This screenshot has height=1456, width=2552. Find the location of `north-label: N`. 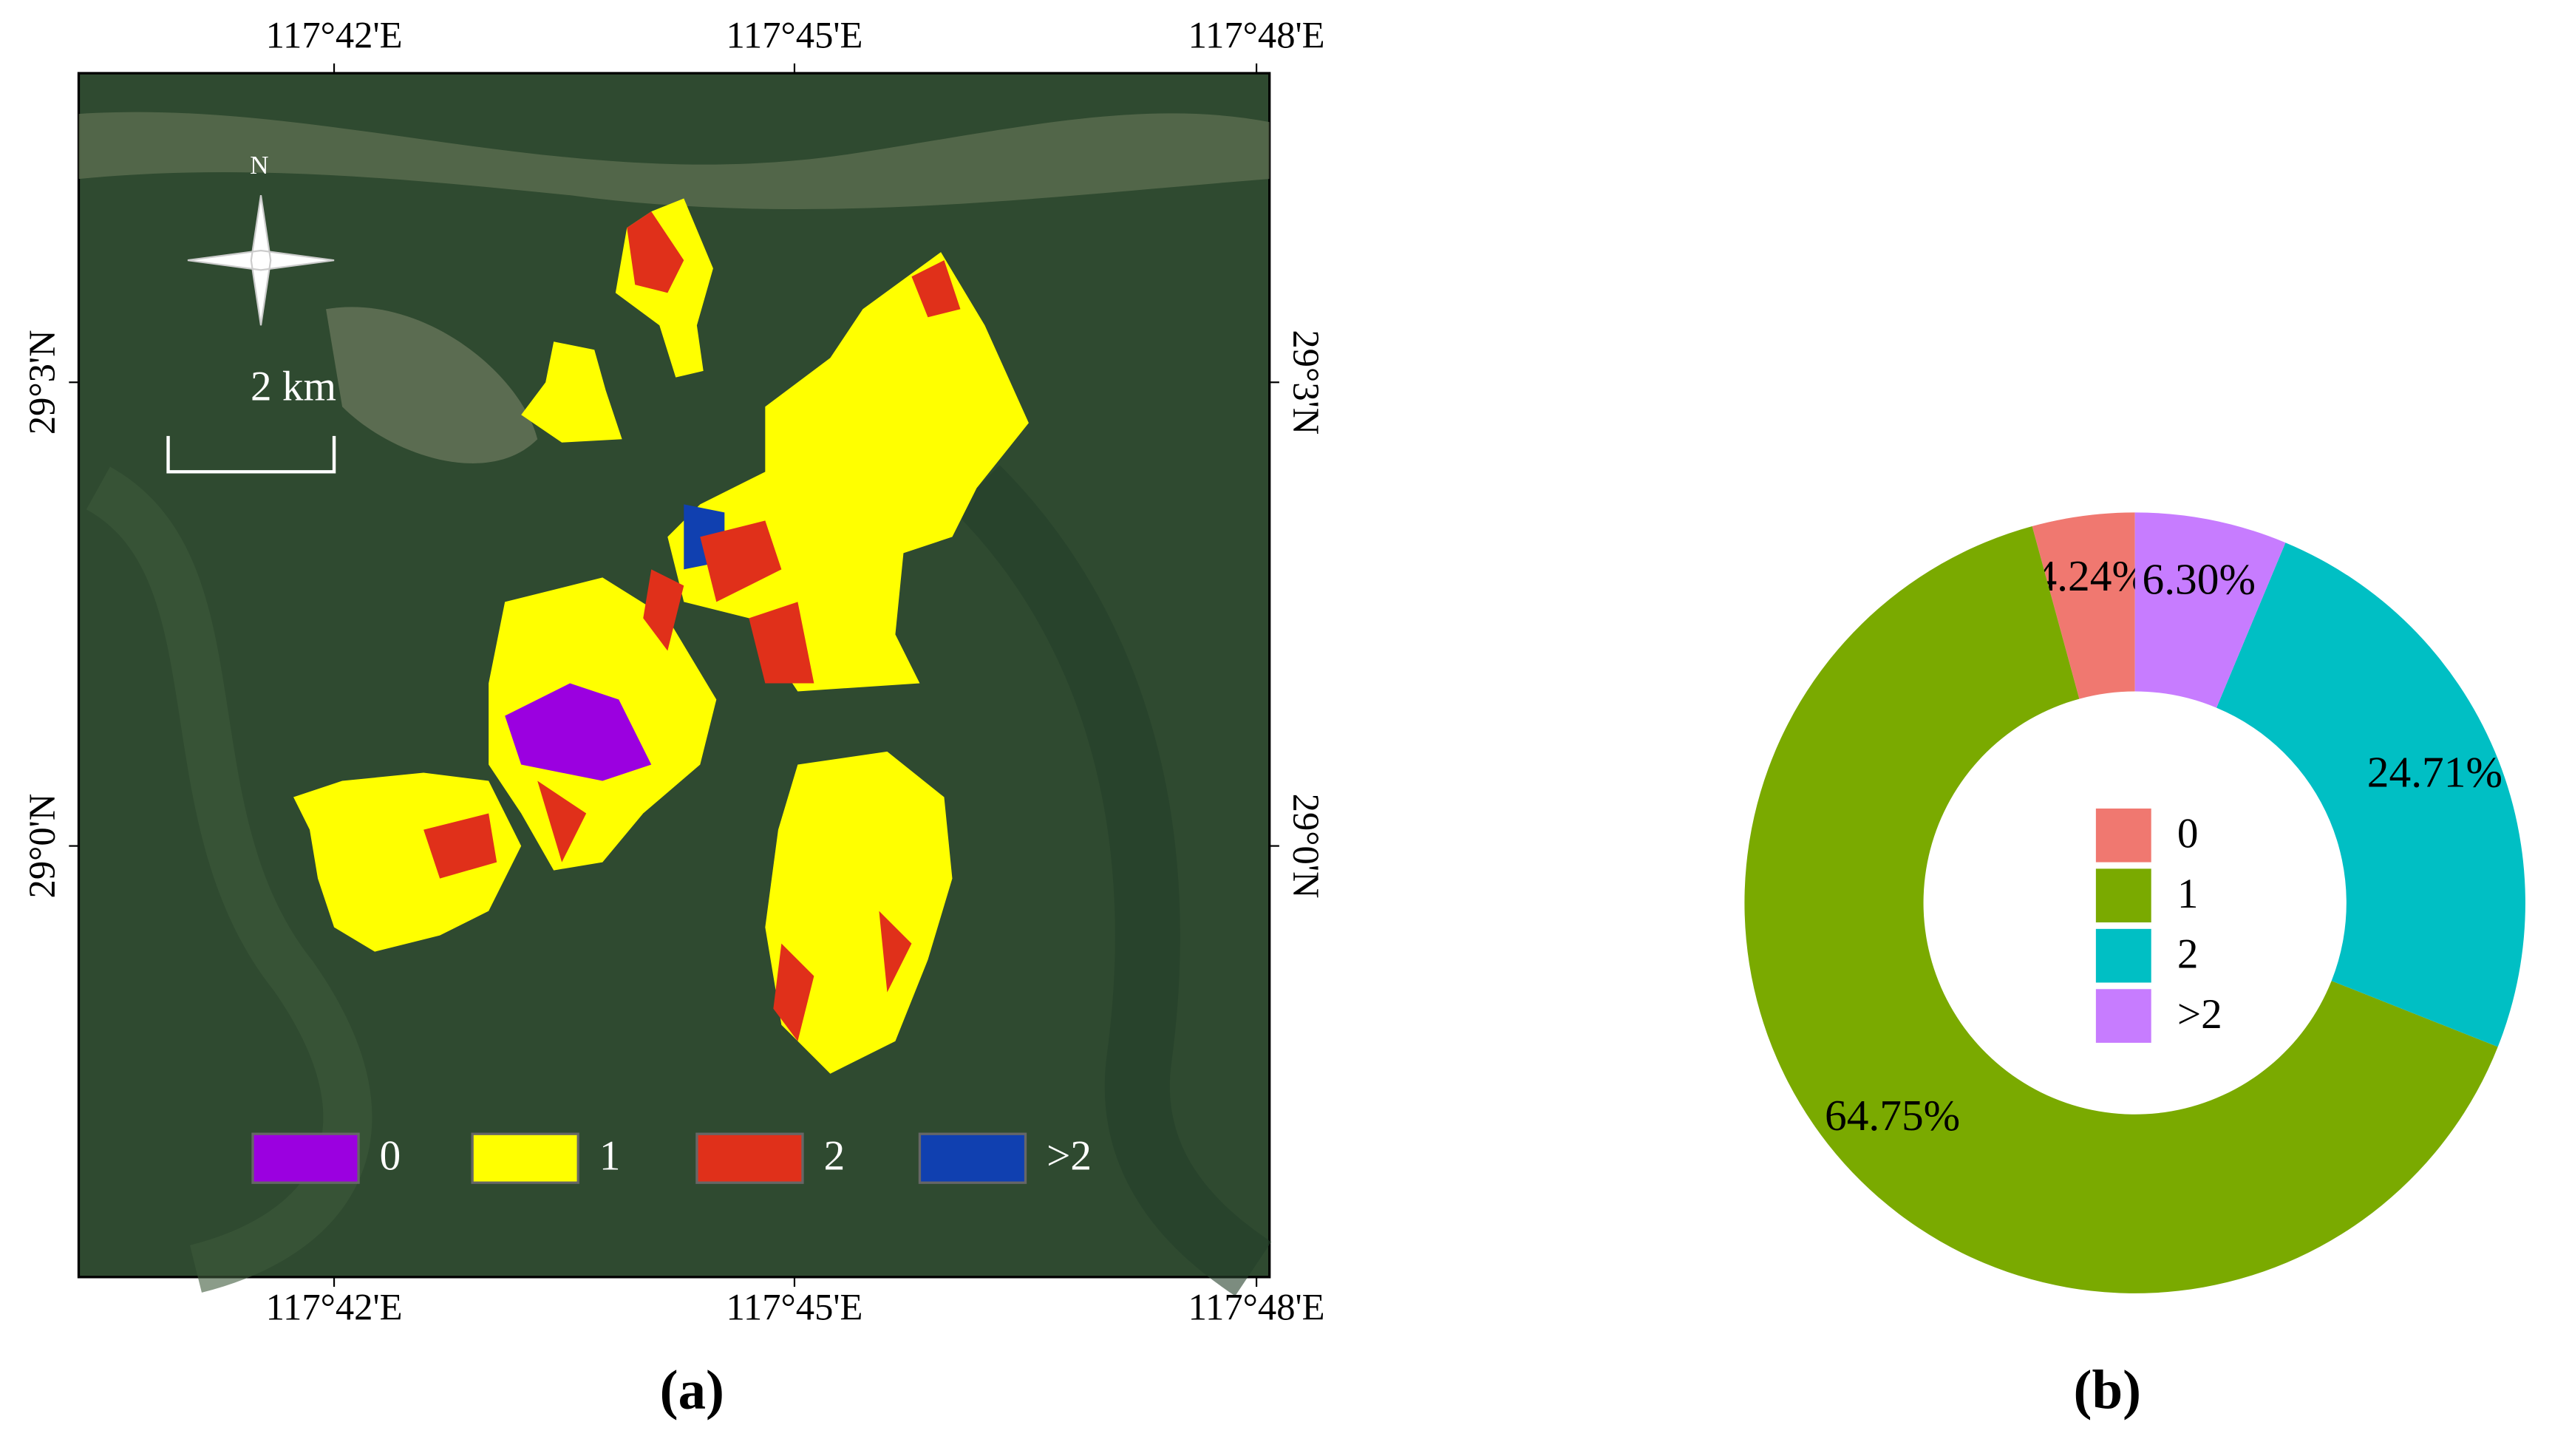

north-label: N is located at coordinates (259, 165).